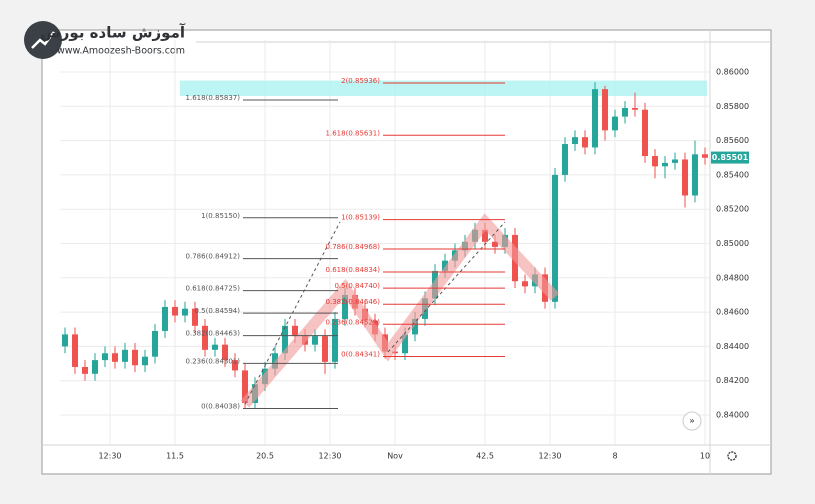 The width and height of the screenshot is (815, 504). I want to click on fib-label: 0.382(0.84463), so click(213, 334).